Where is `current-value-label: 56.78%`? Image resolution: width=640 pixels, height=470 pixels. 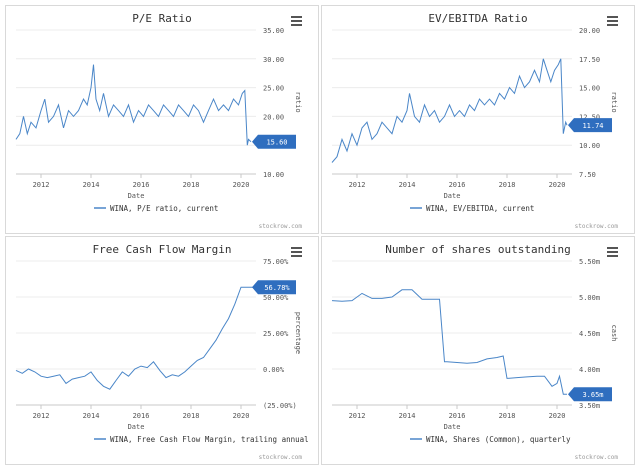
current-value-label: 56.78% is located at coordinates (277, 288).